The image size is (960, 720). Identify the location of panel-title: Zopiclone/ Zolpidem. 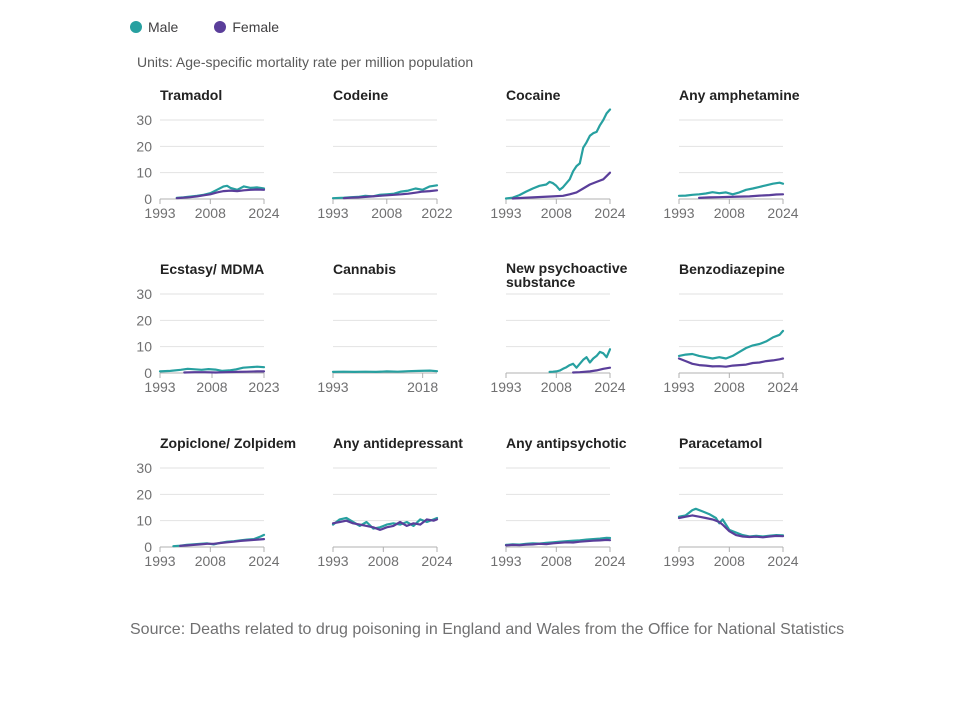
(228, 443).